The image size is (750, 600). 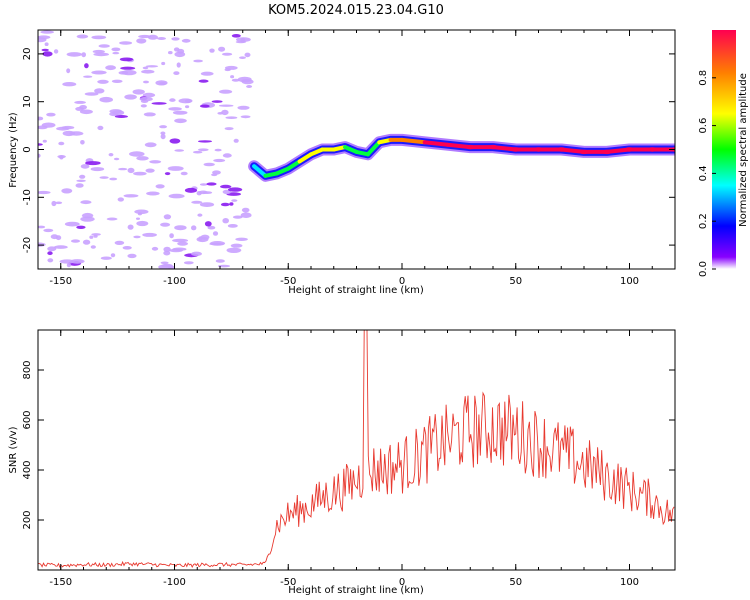 I want to click on x-tick-label: 0, so click(x=402, y=281).